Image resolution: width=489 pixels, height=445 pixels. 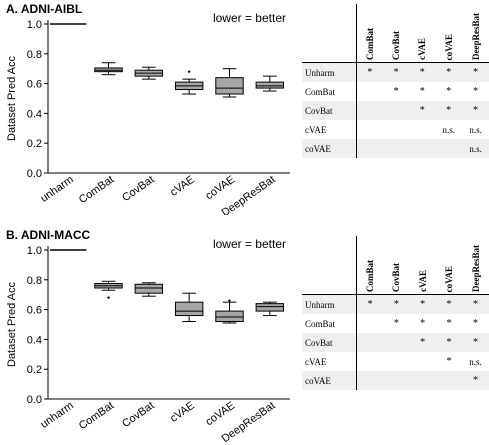 I want to click on column-header-label: cVAE, so click(x=422, y=281).